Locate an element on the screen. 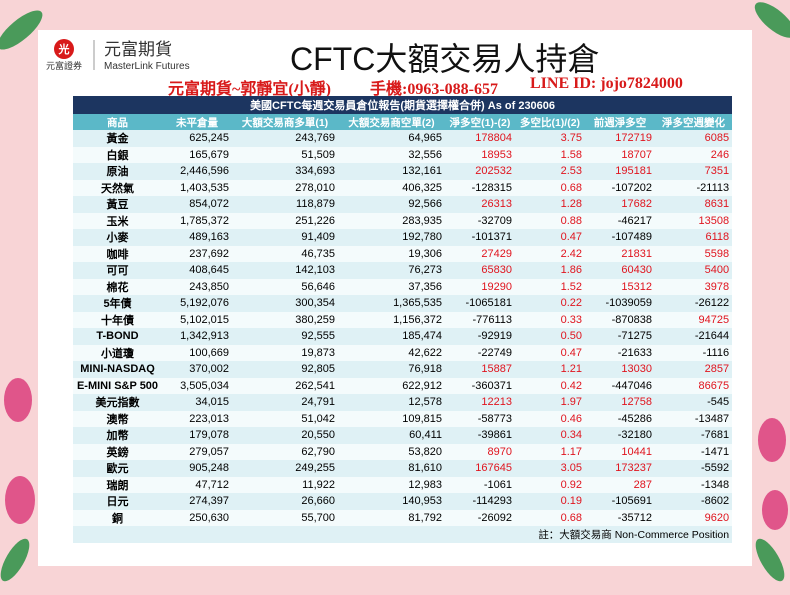 The image size is (790, 595). column-header: 未平倉量 is located at coordinates (197, 122).